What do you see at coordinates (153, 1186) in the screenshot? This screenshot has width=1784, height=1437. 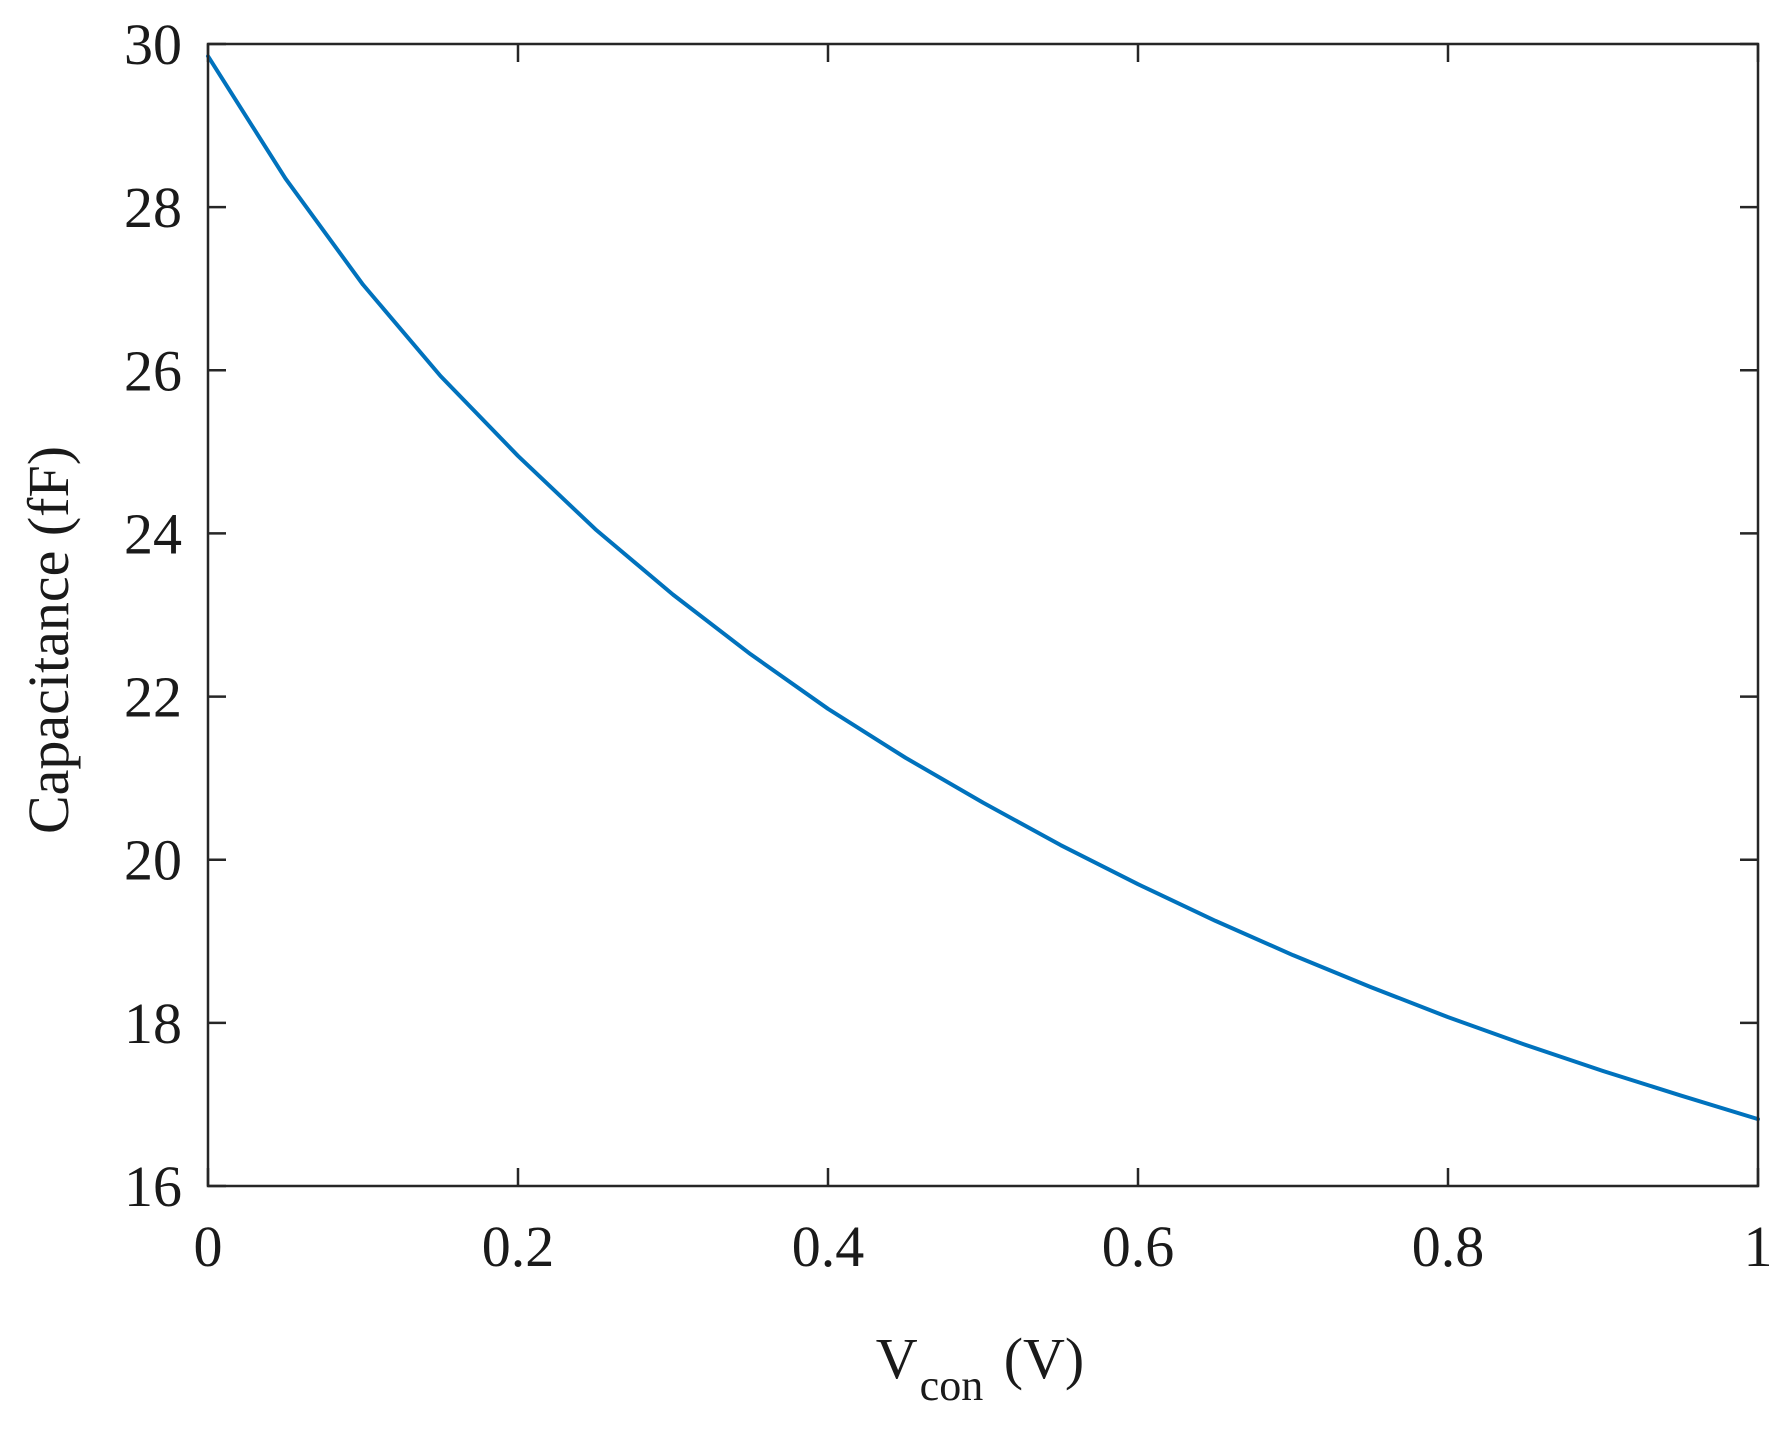 I see `y-tick-label: 16` at bounding box center [153, 1186].